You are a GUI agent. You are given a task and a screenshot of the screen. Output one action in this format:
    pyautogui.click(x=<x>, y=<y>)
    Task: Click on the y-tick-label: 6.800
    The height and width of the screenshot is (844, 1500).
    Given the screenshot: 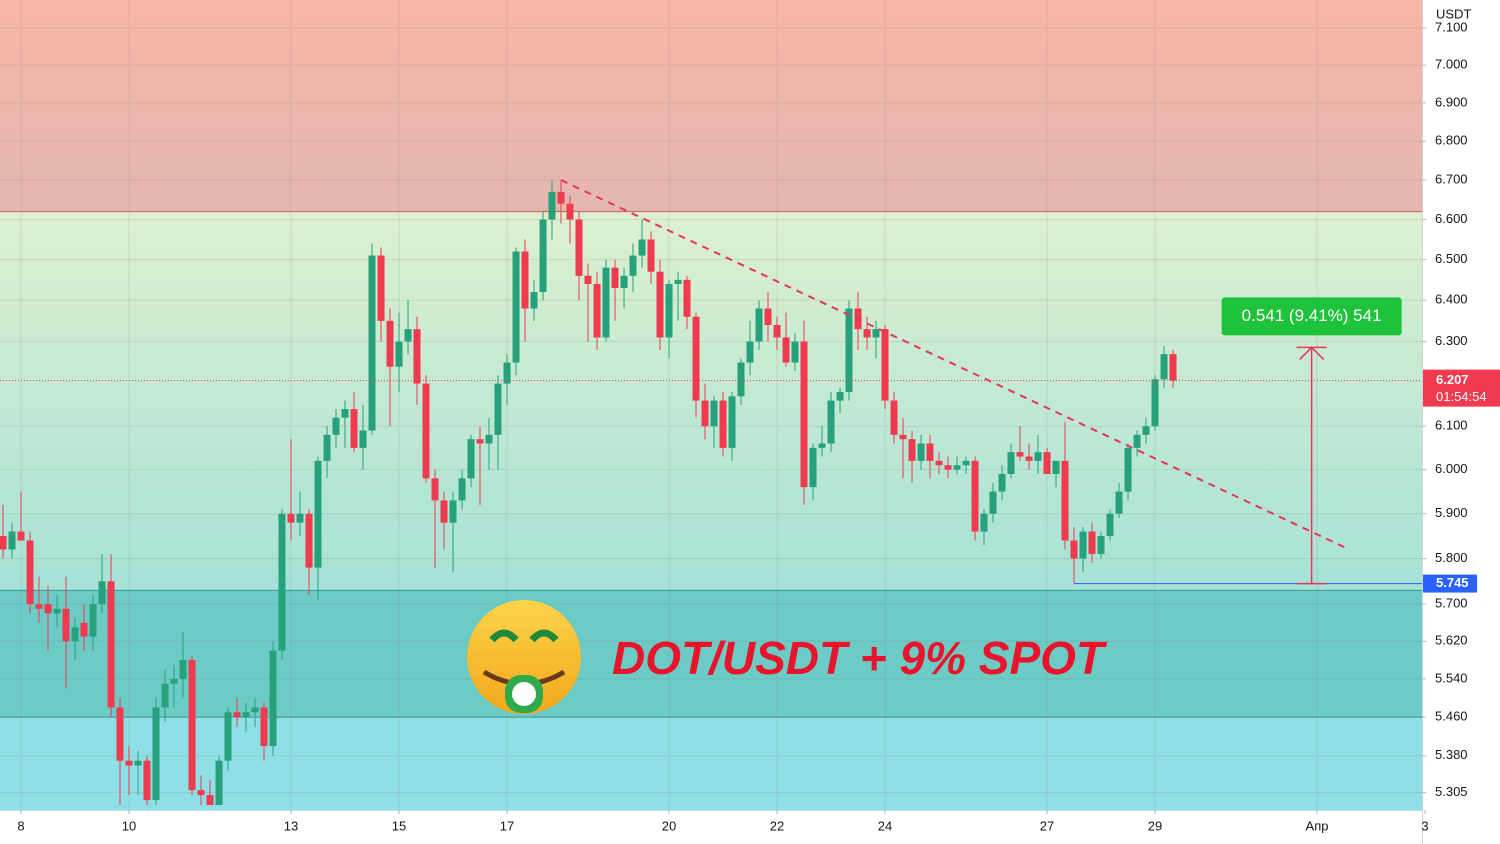 What is the action you would take?
    pyautogui.click(x=1451, y=140)
    